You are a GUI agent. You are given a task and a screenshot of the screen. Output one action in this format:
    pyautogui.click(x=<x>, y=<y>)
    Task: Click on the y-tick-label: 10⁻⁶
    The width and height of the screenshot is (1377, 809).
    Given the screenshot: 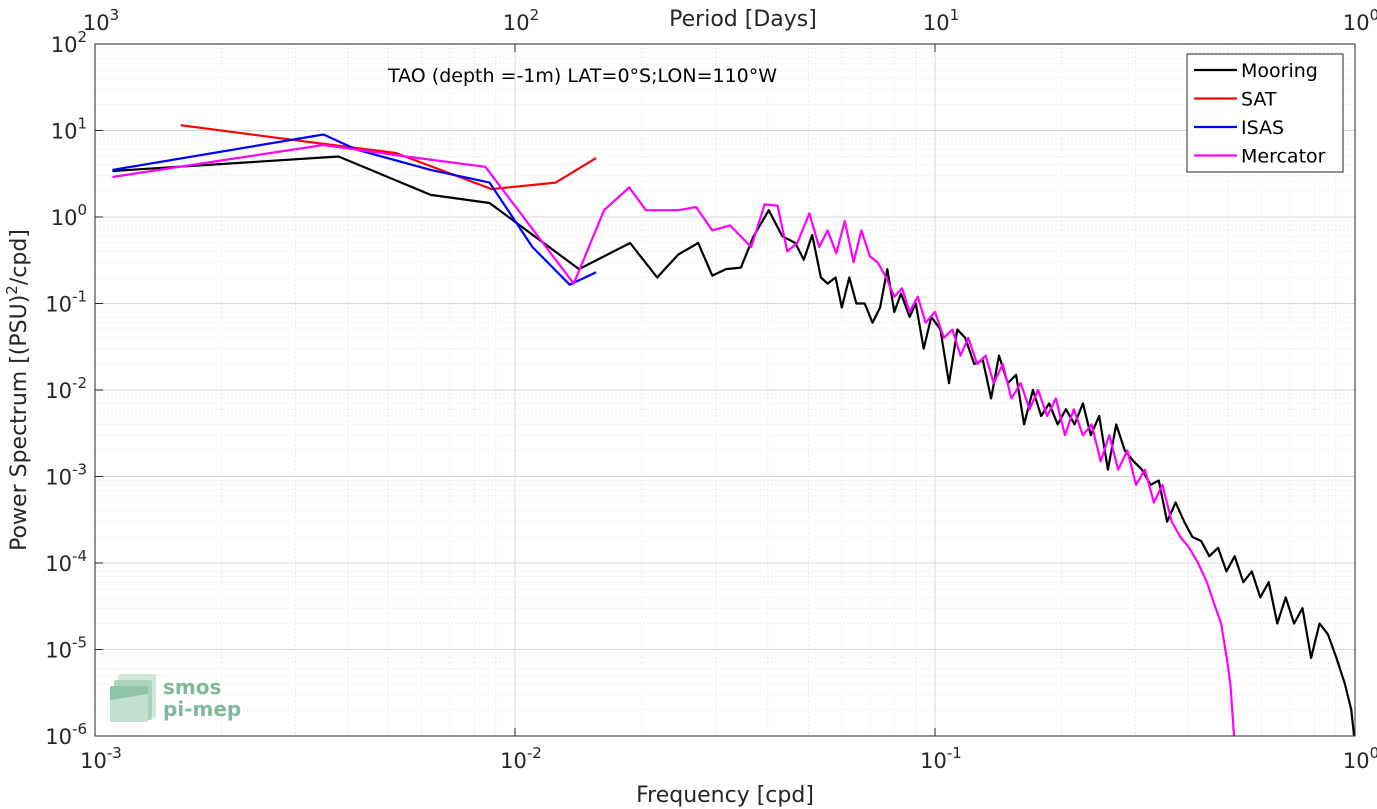 What is the action you would take?
    pyautogui.click(x=66, y=734)
    